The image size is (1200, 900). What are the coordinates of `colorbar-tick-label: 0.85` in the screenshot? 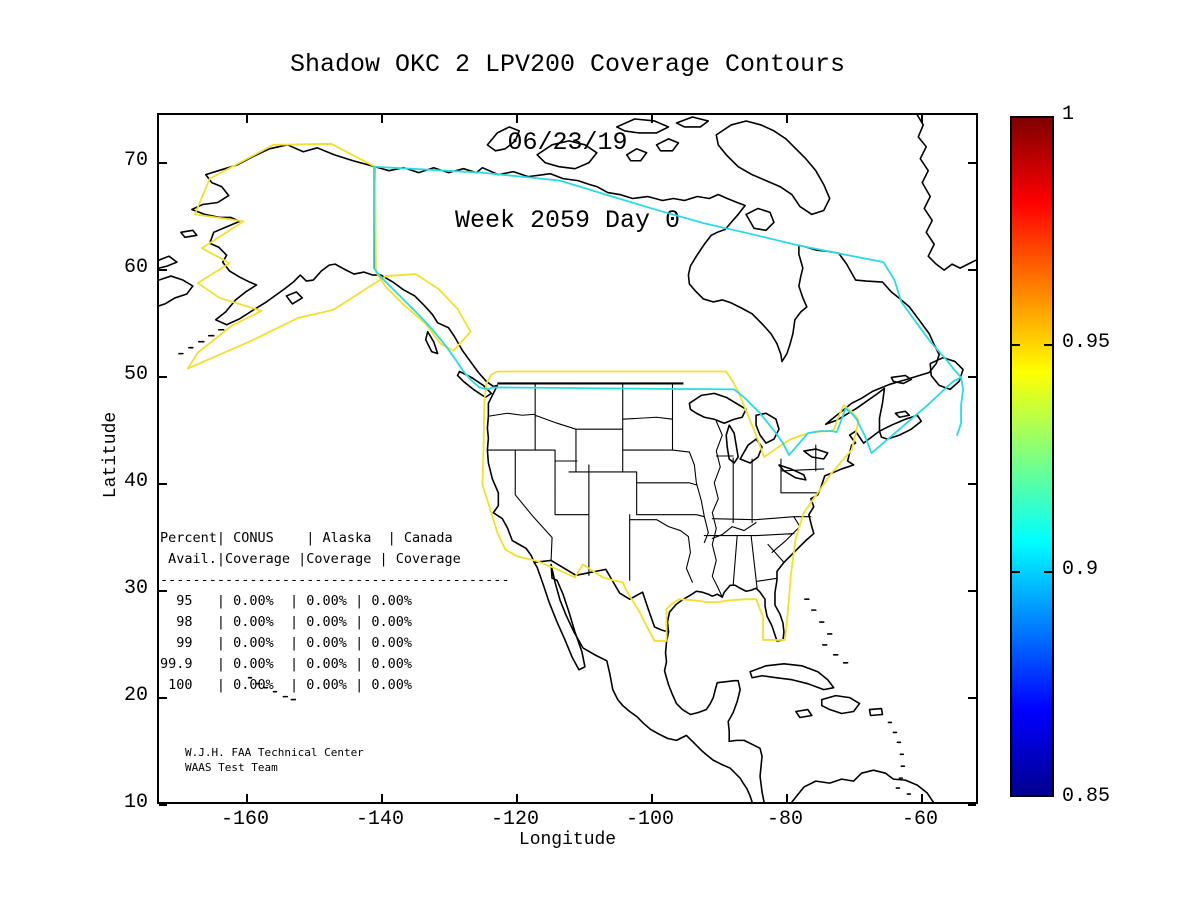 It's located at (1086, 796).